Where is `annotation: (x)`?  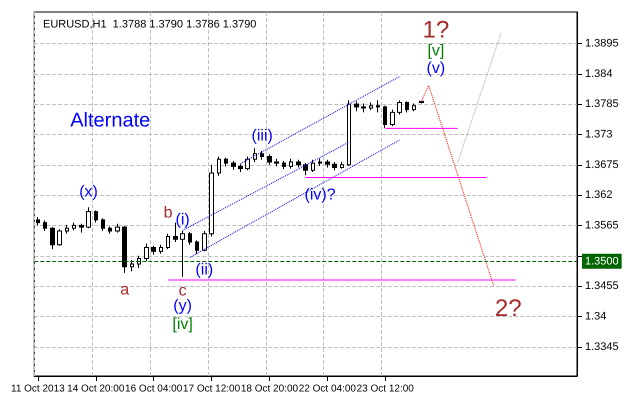
annotation: (x) is located at coordinates (88, 191).